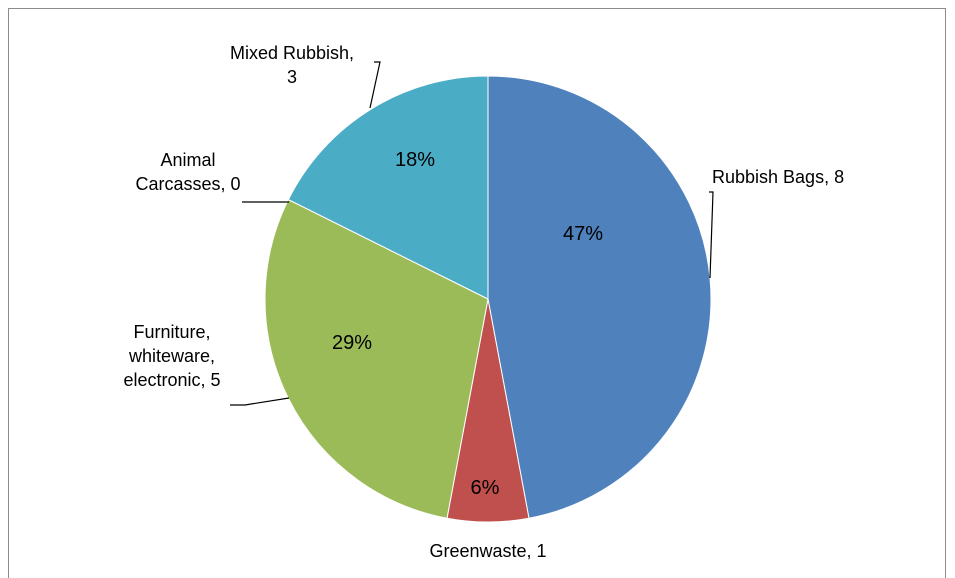 This screenshot has height=578, width=955. Describe the element at coordinates (171, 356) in the screenshot. I see `category-label-furniture: Furniture, whiteware, electronic, 5` at that location.